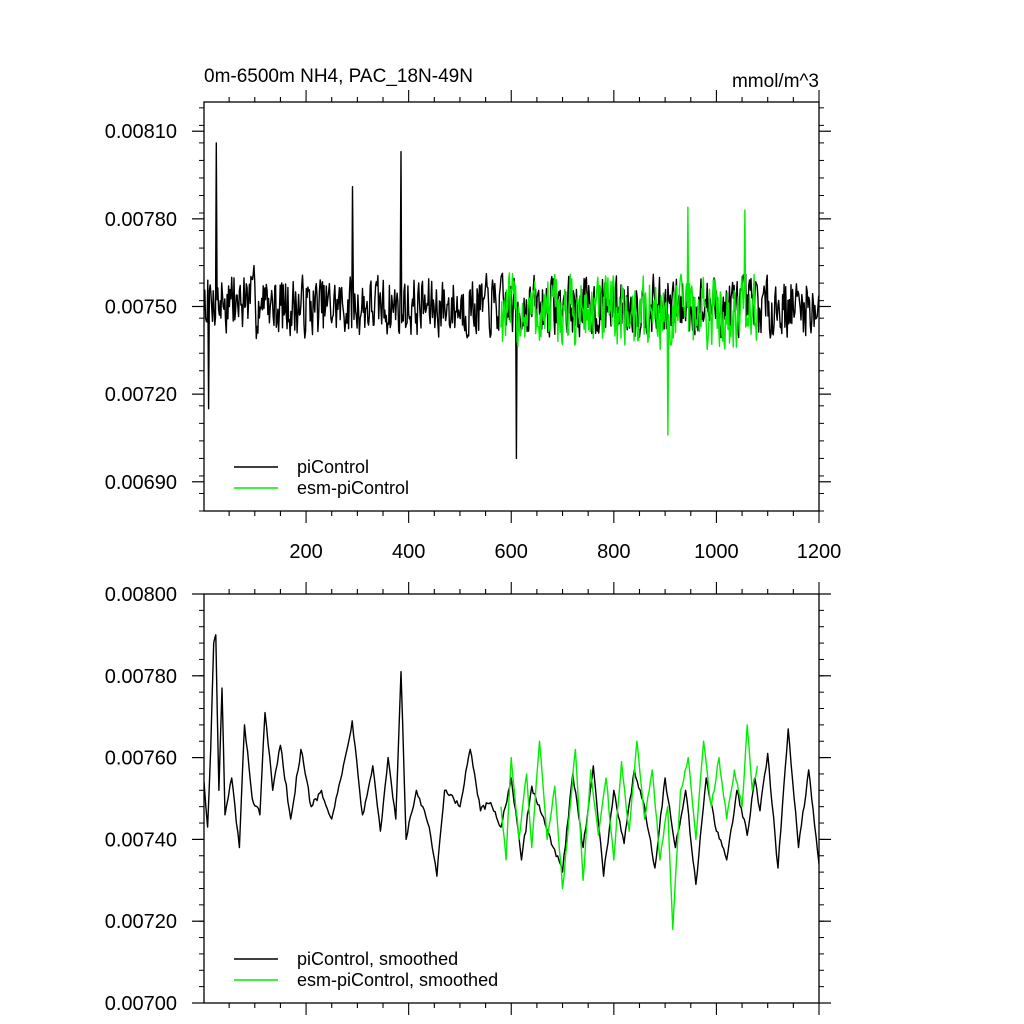 The width and height of the screenshot is (1024, 1024). Describe the element at coordinates (338, 76) in the screenshot. I see `chart-title: 0m-6500m NH4, PAC_18N-49N` at that location.